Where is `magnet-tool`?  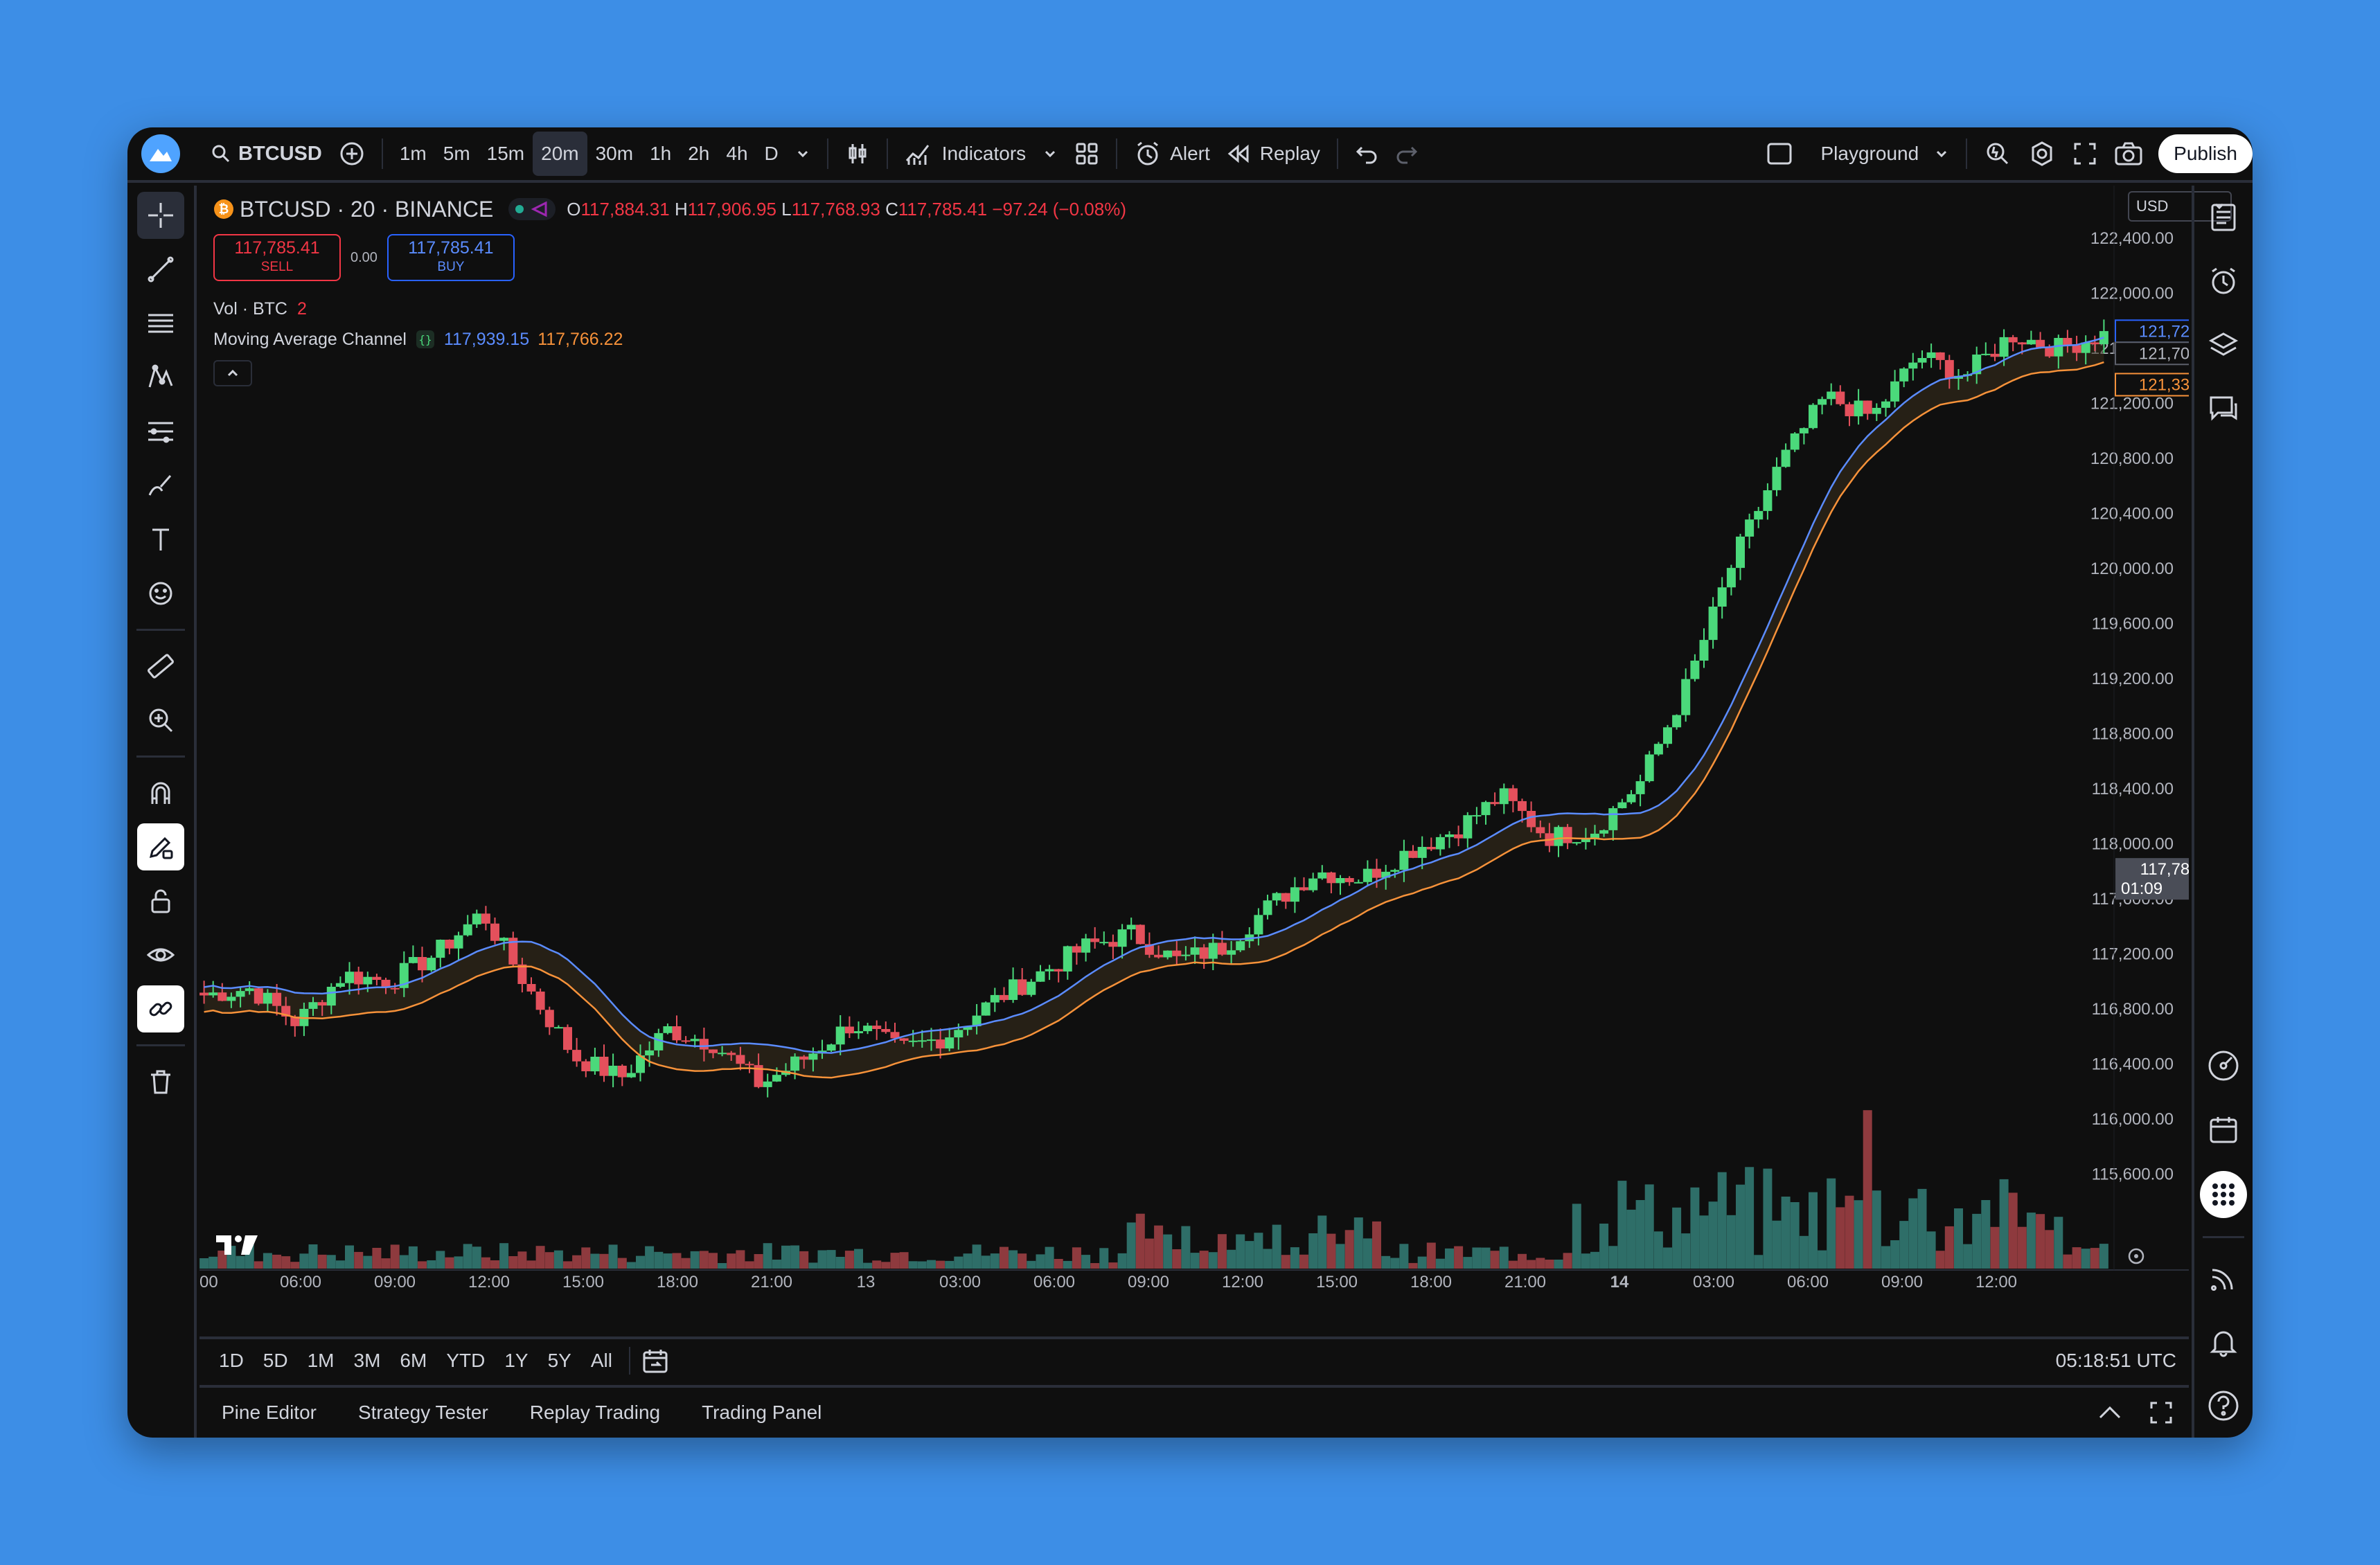 magnet-tool is located at coordinates (160, 793).